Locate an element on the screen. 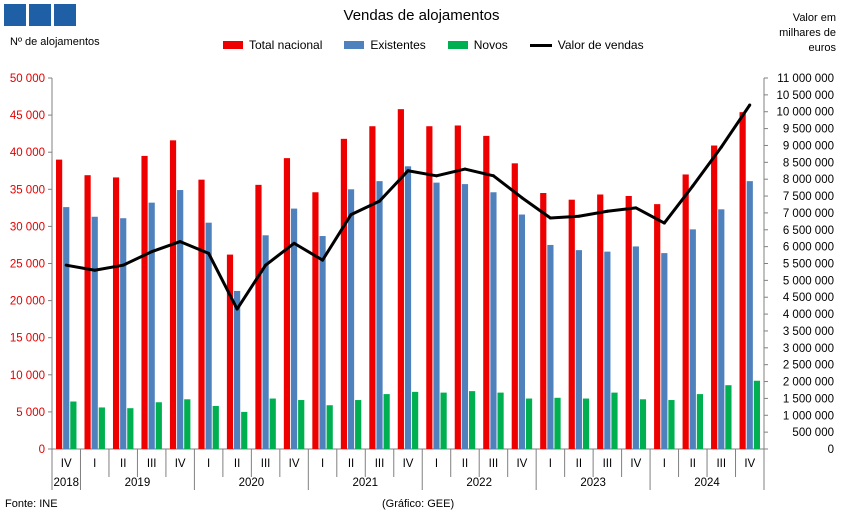 This screenshot has height=518, width=843. legend-item-valor: Valor de vendas is located at coordinates (586, 45).